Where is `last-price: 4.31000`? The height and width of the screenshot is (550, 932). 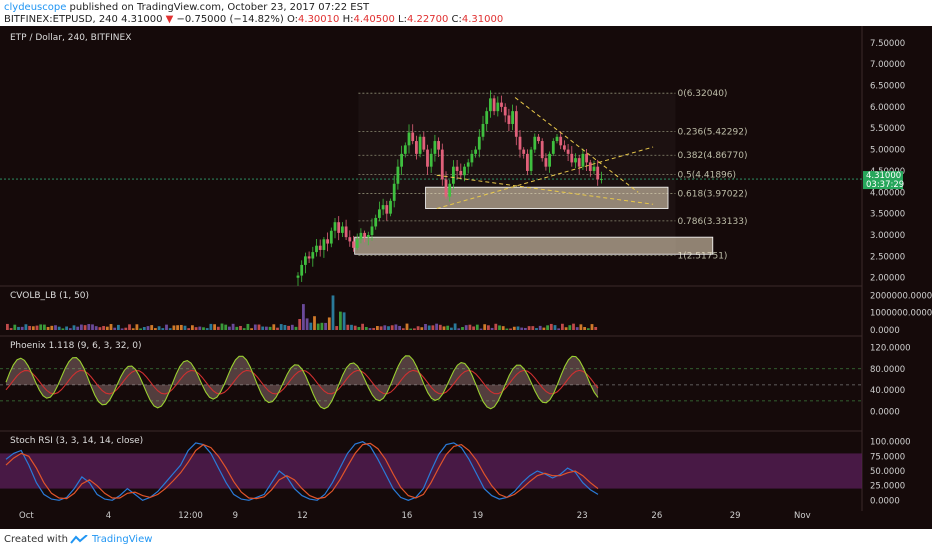 last-price: 4.31000 is located at coordinates (142, 19).